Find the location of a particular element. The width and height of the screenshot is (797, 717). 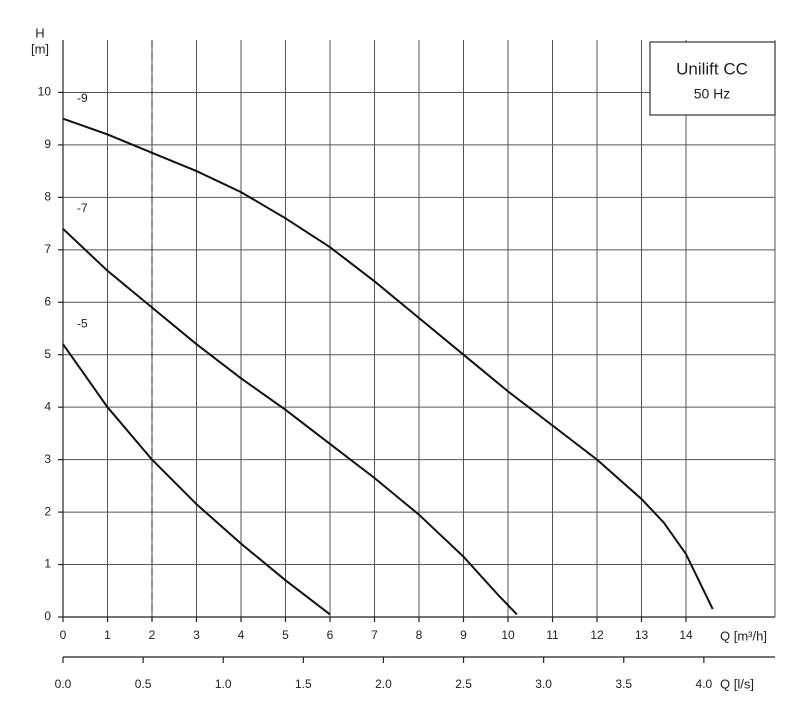

x2-label: Q [l/s] is located at coordinates (737, 683).